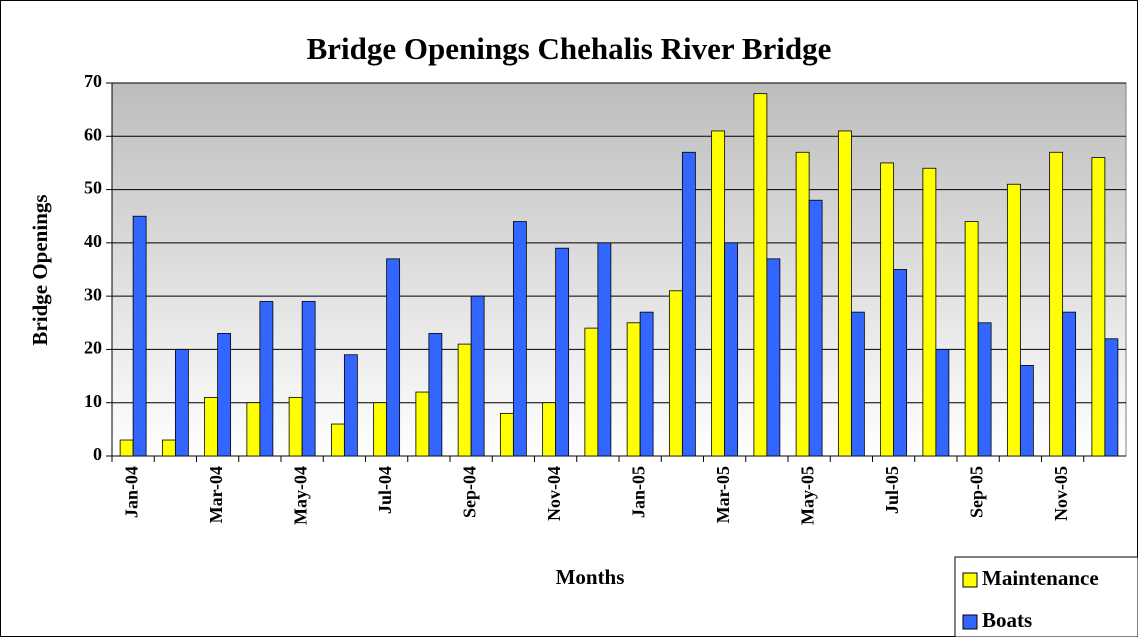  I want to click on chart-title: Bridge Openings Chehalis River Bridge, so click(569, 48).